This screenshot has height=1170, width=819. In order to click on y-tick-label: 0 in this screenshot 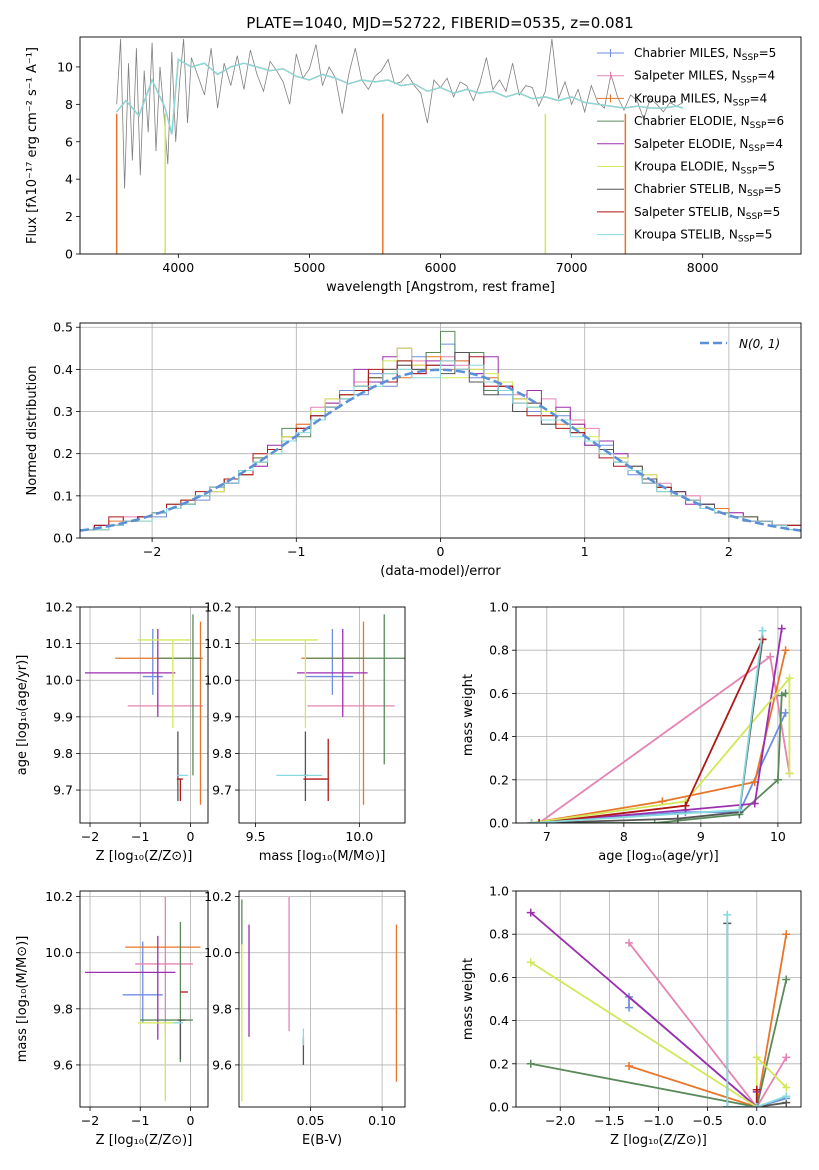, I will do `click(69, 254)`.